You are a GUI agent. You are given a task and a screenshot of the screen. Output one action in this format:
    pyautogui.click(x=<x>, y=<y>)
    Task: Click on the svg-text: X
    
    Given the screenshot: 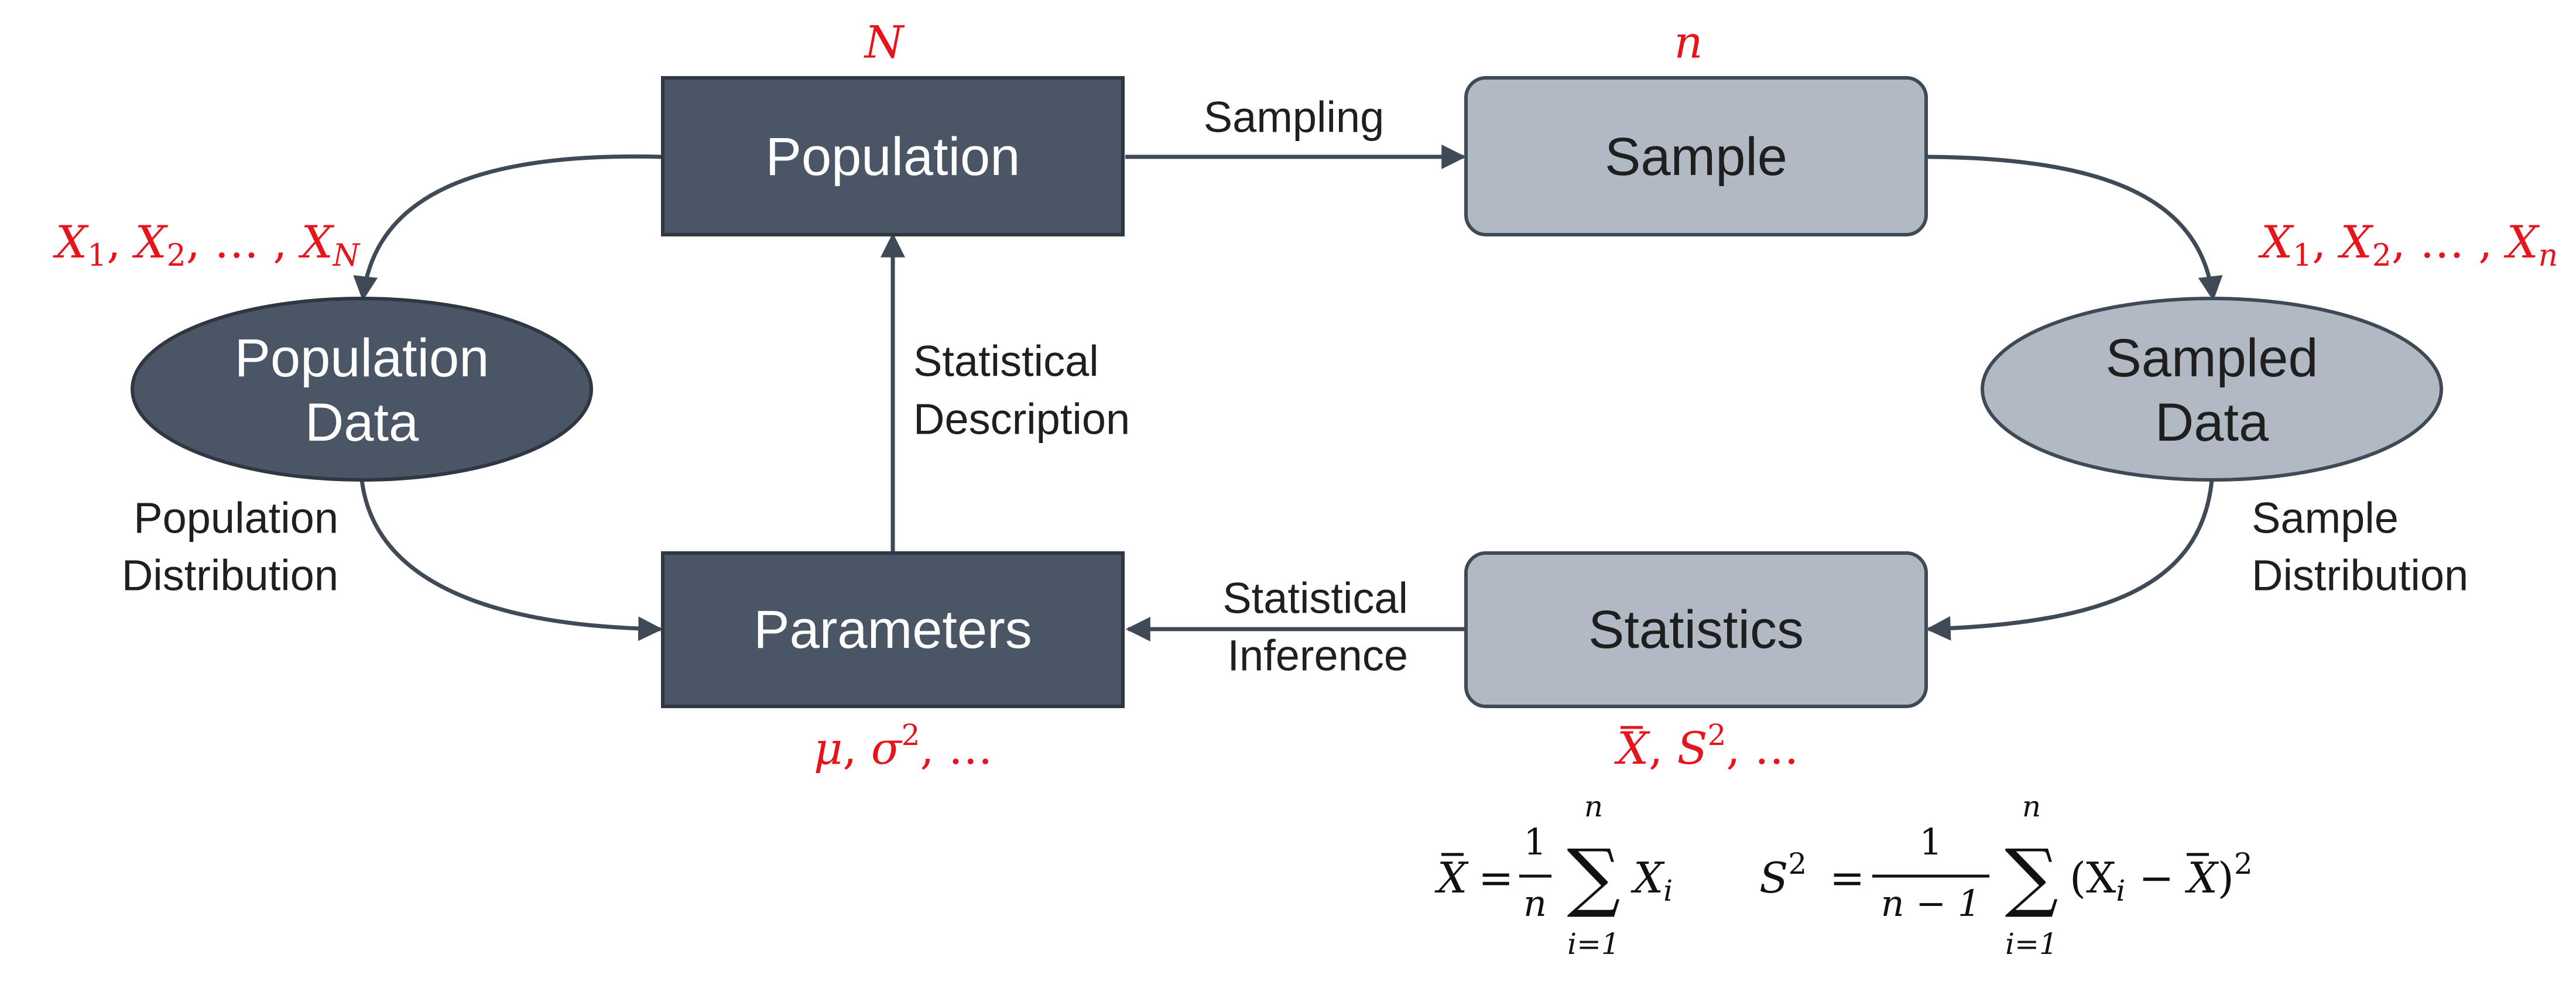 What is the action you would take?
    pyautogui.click(x=1451, y=877)
    